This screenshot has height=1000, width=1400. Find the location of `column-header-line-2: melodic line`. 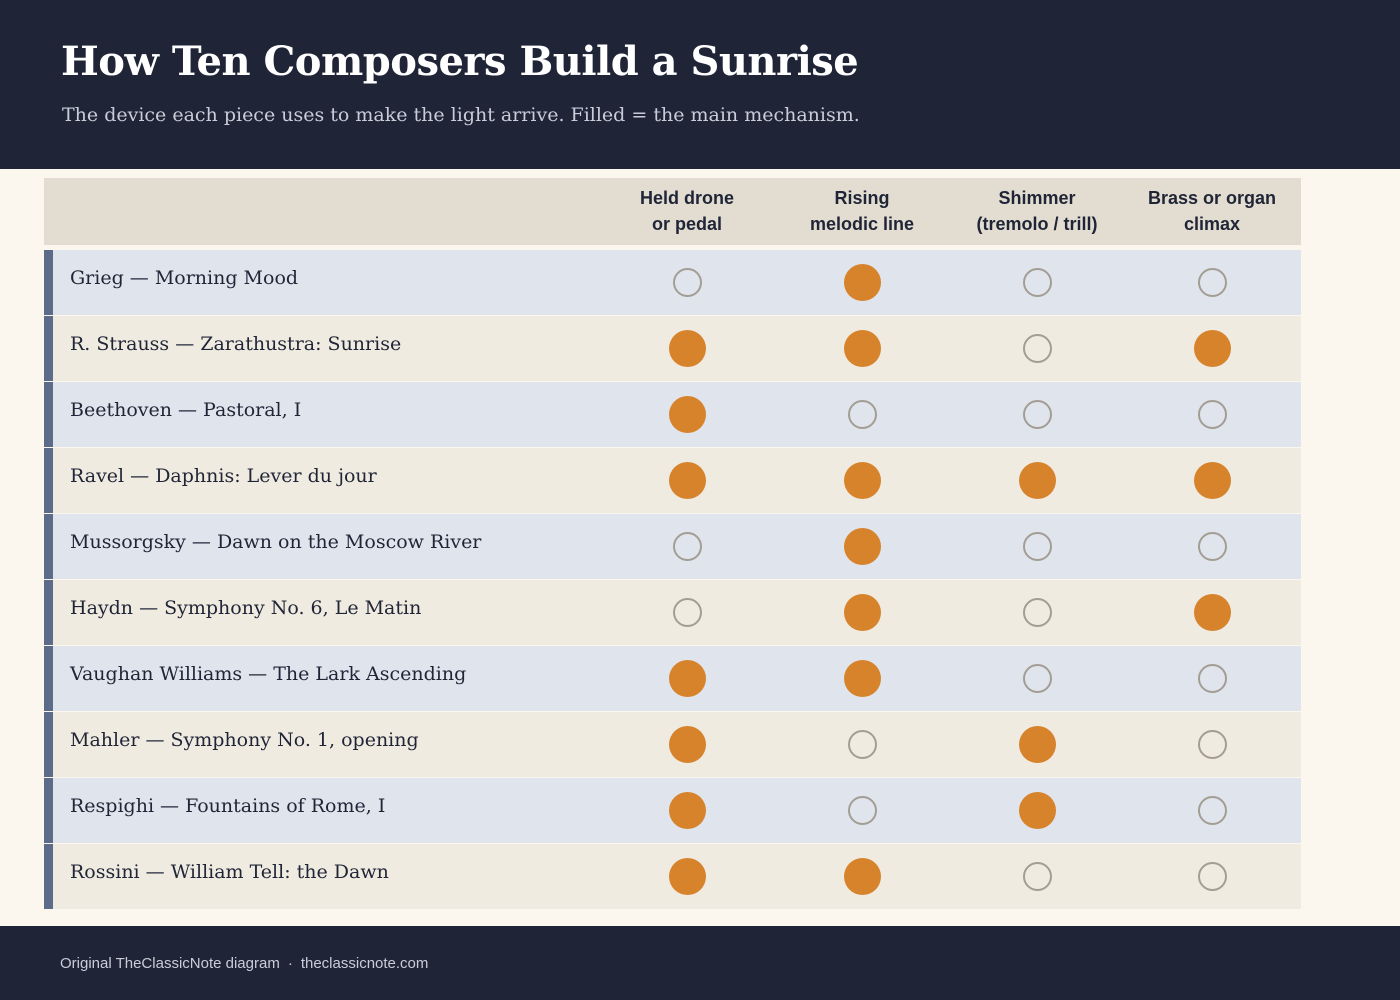

column-header-line-2: melodic line is located at coordinates (862, 224).